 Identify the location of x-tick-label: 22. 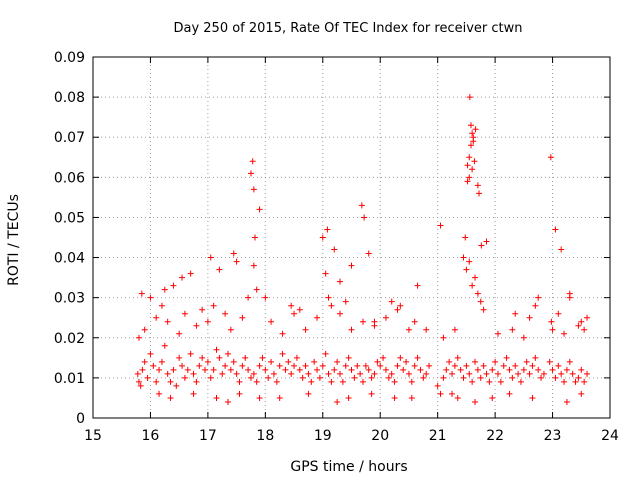
(495, 436).